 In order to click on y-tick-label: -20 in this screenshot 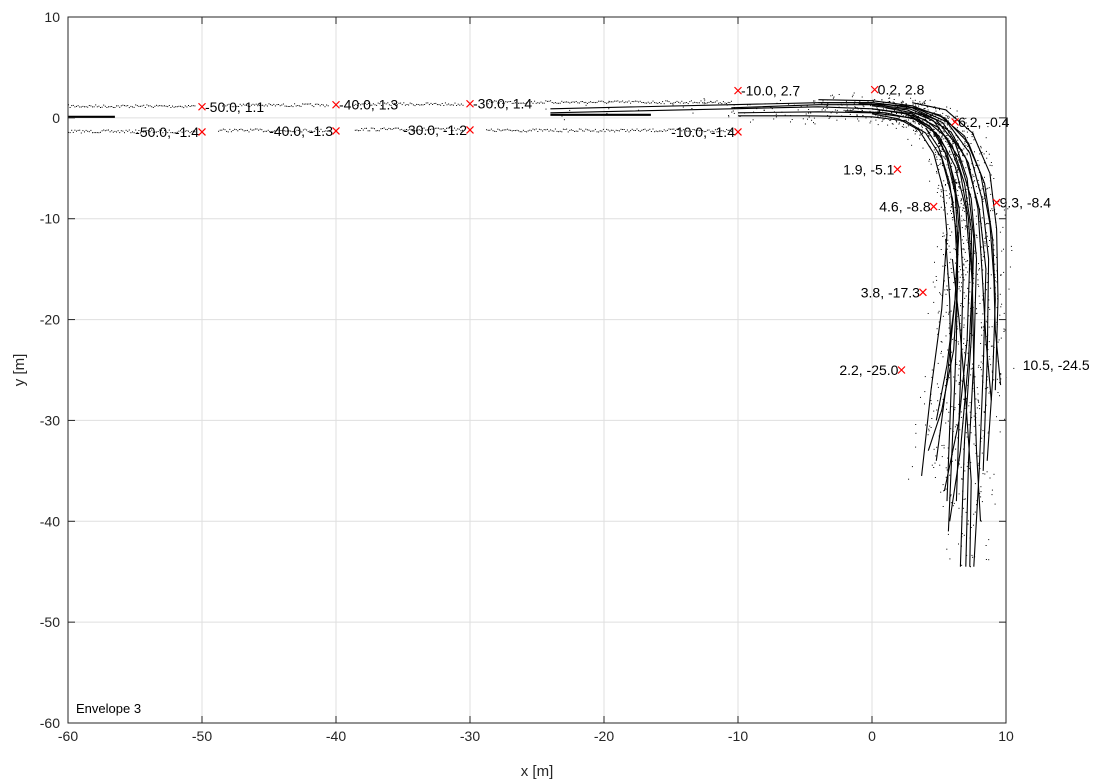, I will do `click(50, 320)`.